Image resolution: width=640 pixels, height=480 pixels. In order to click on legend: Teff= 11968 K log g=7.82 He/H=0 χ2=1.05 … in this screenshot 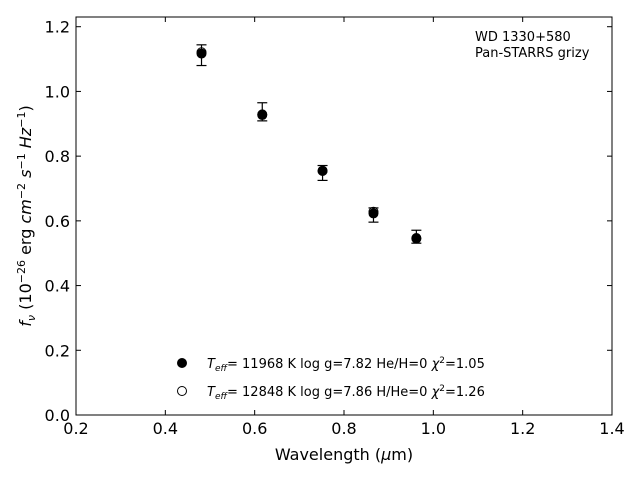, I will do `click(331, 379)`.